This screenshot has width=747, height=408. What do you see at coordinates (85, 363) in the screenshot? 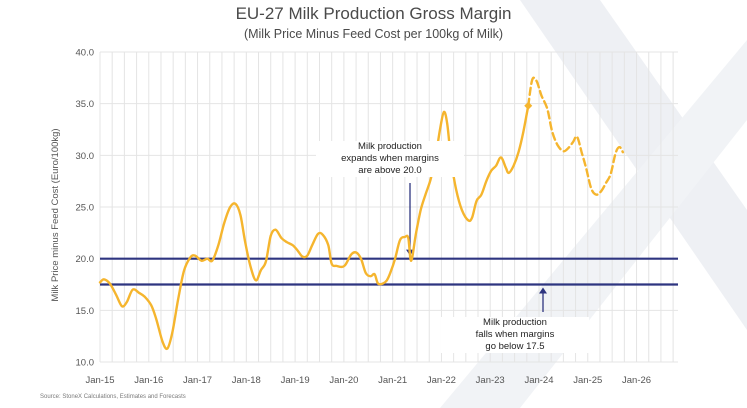
I see `y-tick-label: 10.0` at bounding box center [85, 363].